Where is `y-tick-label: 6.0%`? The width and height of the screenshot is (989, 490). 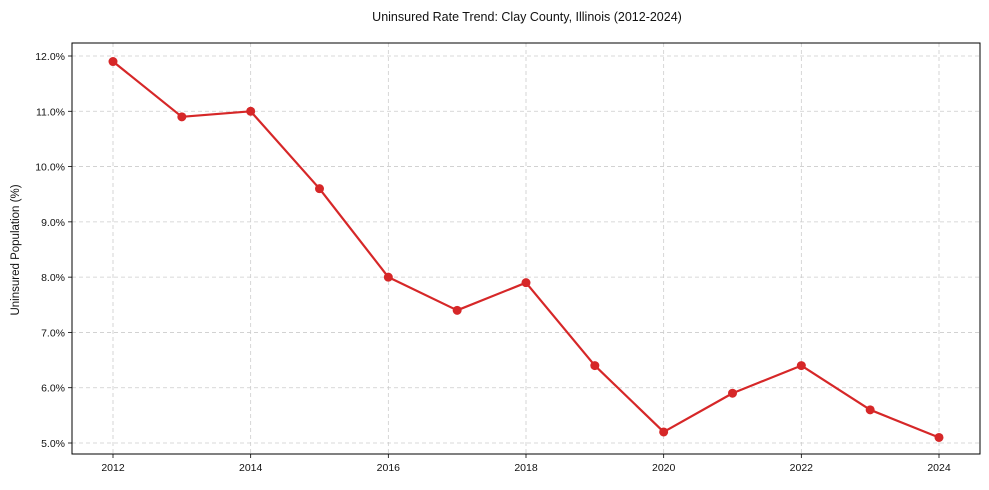 y-tick-label: 6.0% is located at coordinates (53, 389).